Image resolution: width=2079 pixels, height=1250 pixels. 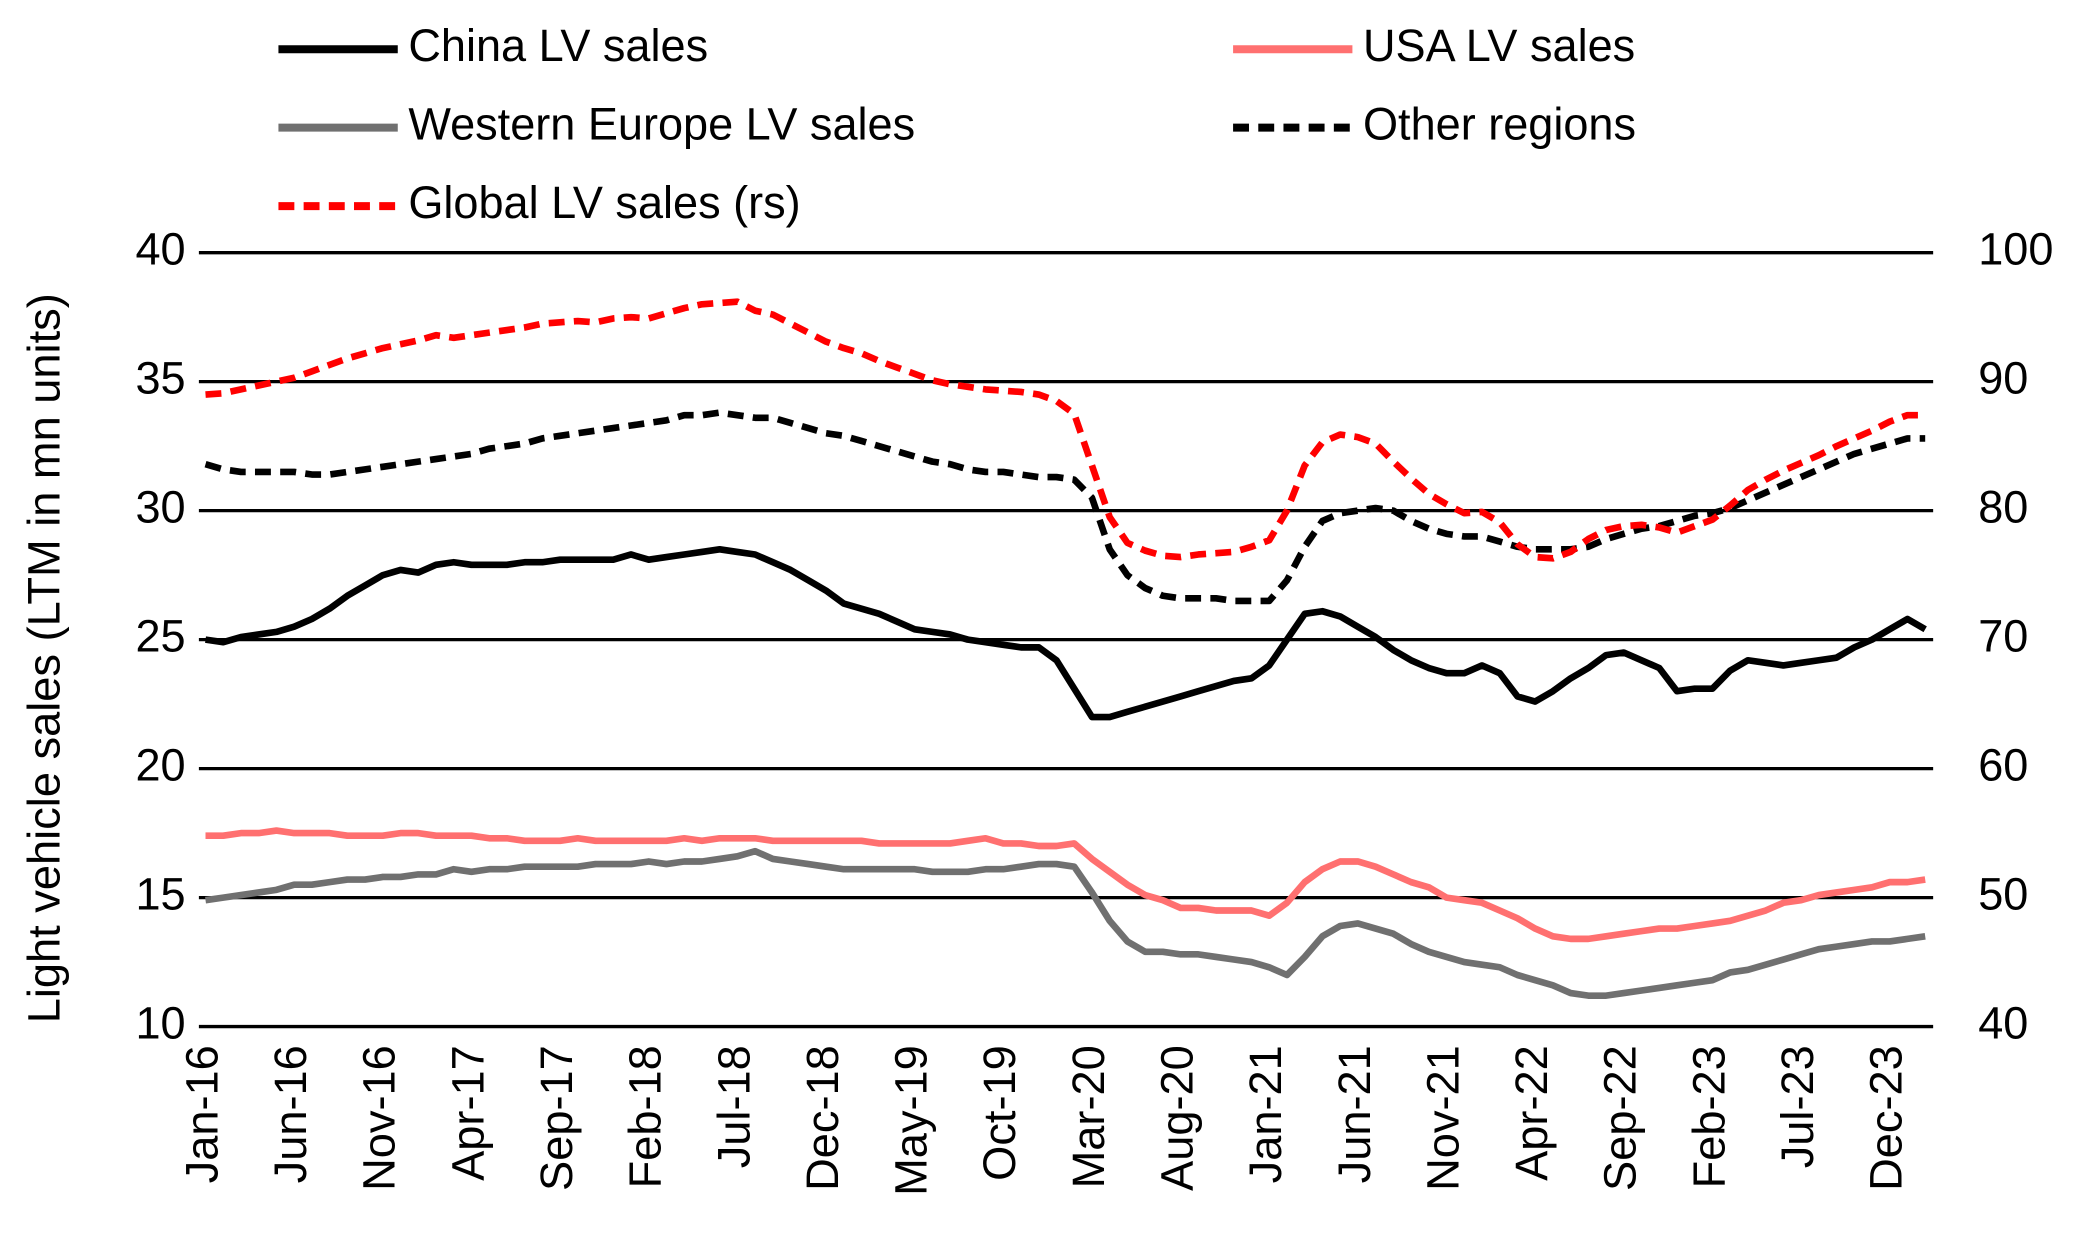 I want to click on y-tick-label: 15, so click(x=160, y=893).